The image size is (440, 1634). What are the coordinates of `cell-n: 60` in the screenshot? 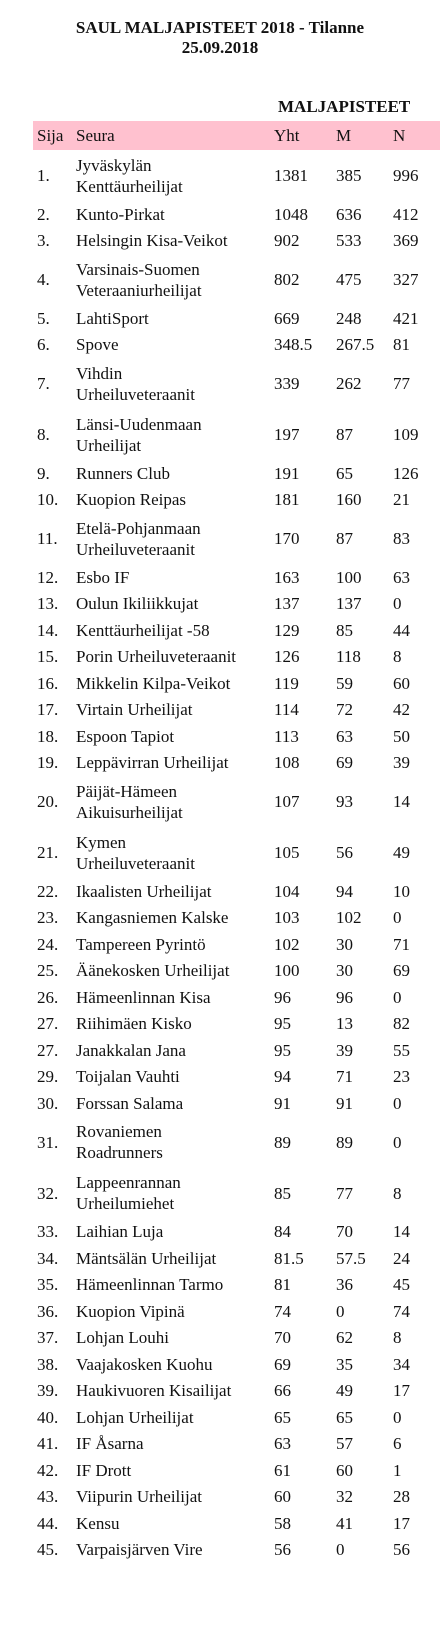 It's located at (401, 683).